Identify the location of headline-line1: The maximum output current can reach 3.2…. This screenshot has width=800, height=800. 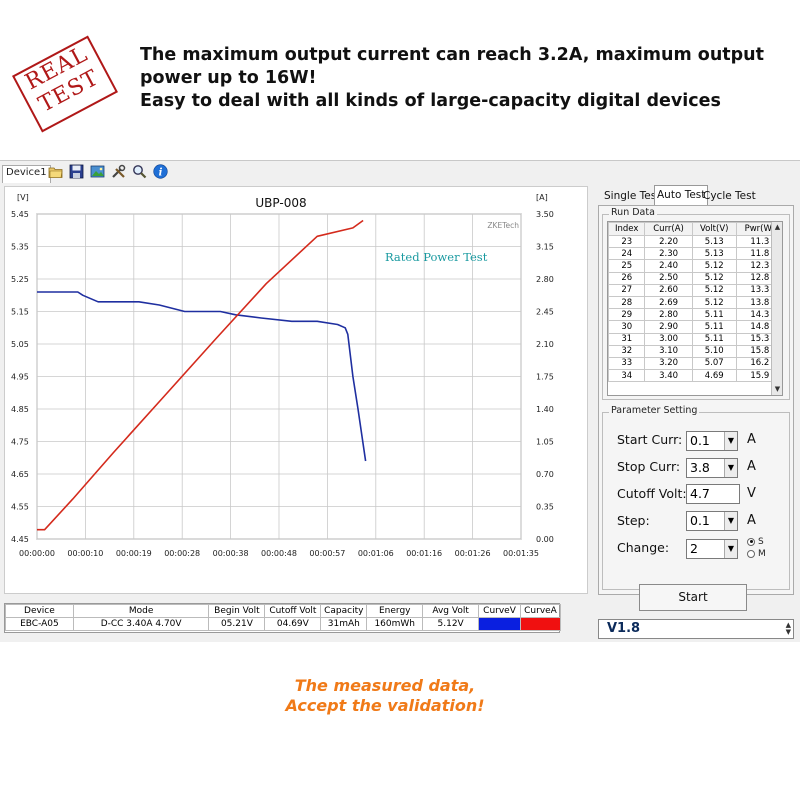
(452, 55).